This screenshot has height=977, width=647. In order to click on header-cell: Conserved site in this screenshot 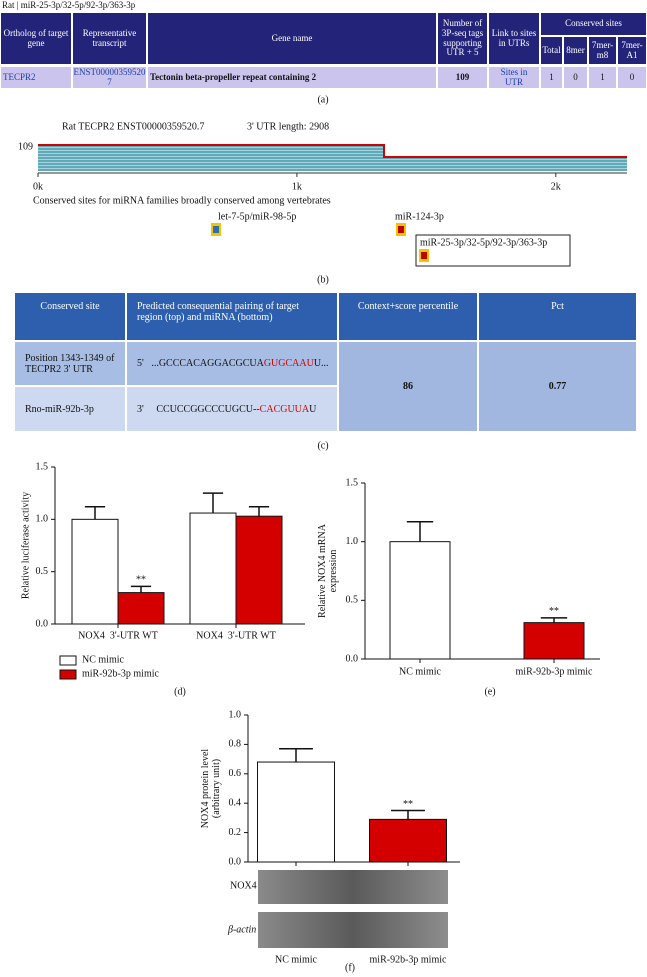, I will do `click(70, 316)`.